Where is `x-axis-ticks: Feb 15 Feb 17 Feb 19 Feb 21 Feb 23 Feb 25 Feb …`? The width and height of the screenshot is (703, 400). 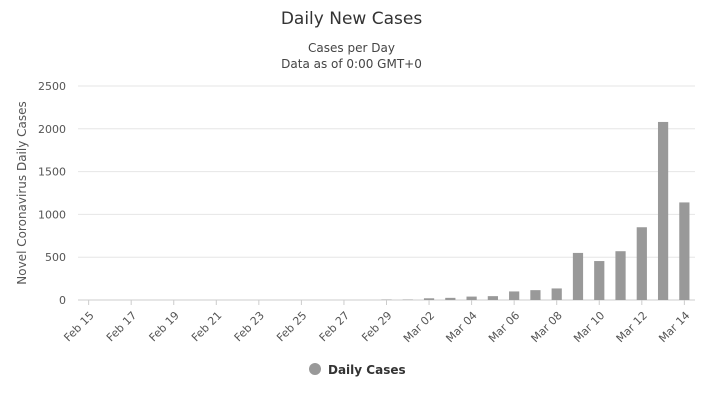 x-axis-ticks: Feb 15 Feb 17 Feb 19 Feb 21 Feb 23 Feb 25 Feb … is located at coordinates (376, 322).